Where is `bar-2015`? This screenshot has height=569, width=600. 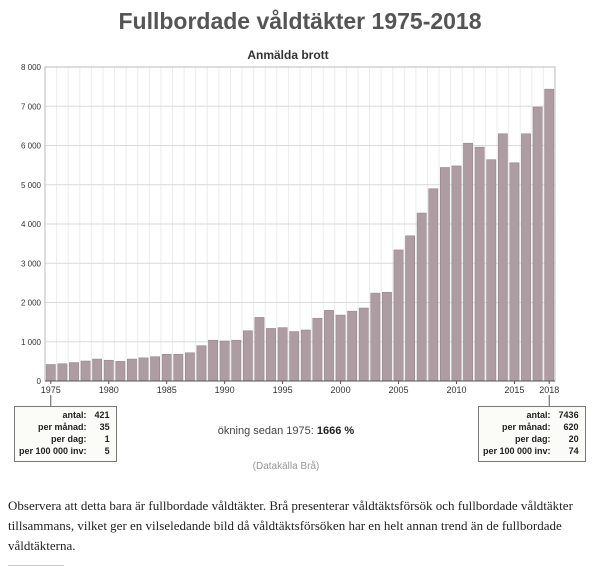 bar-2015 is located at coordinates (514, 272).